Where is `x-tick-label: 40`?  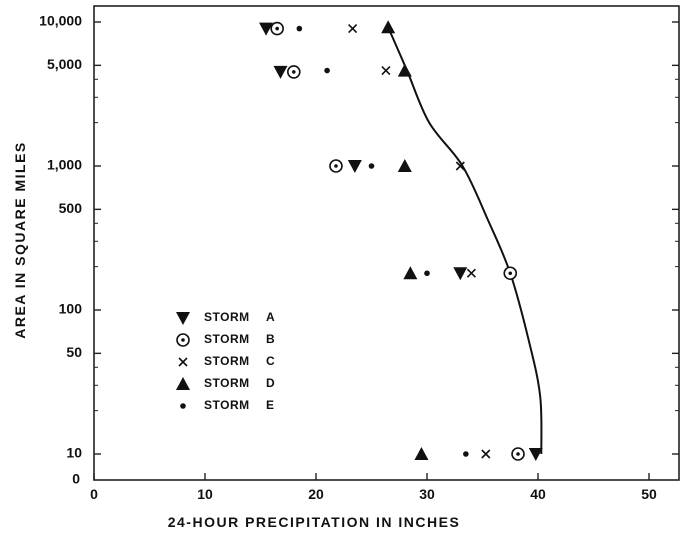
x-tick-label: 40 is located at coordinates (538, 494).